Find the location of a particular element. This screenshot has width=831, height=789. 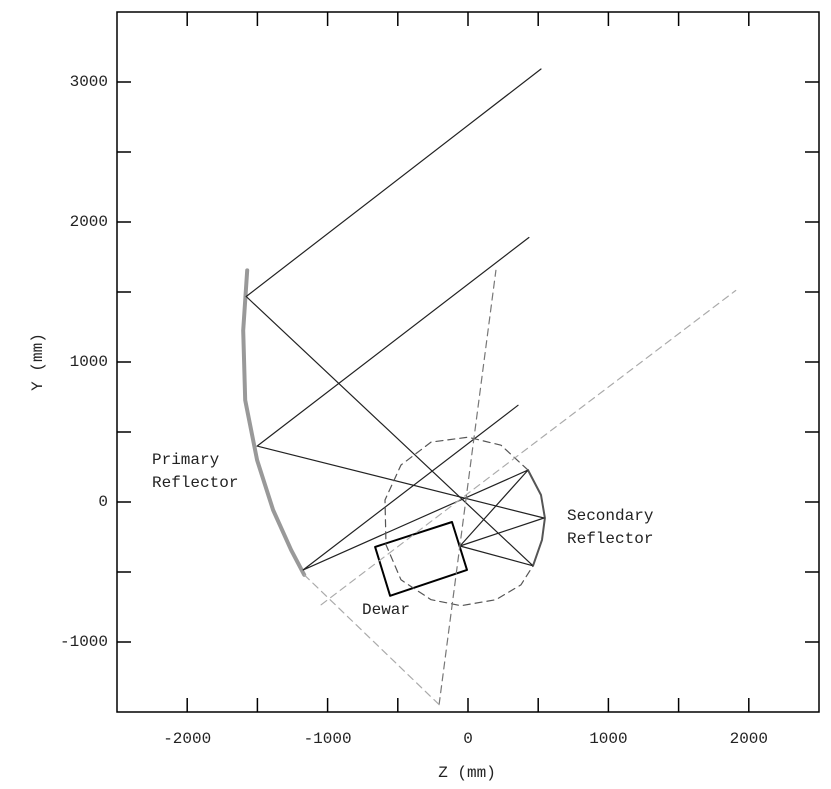

annotation: Primary is located at coordinates (186, 460).